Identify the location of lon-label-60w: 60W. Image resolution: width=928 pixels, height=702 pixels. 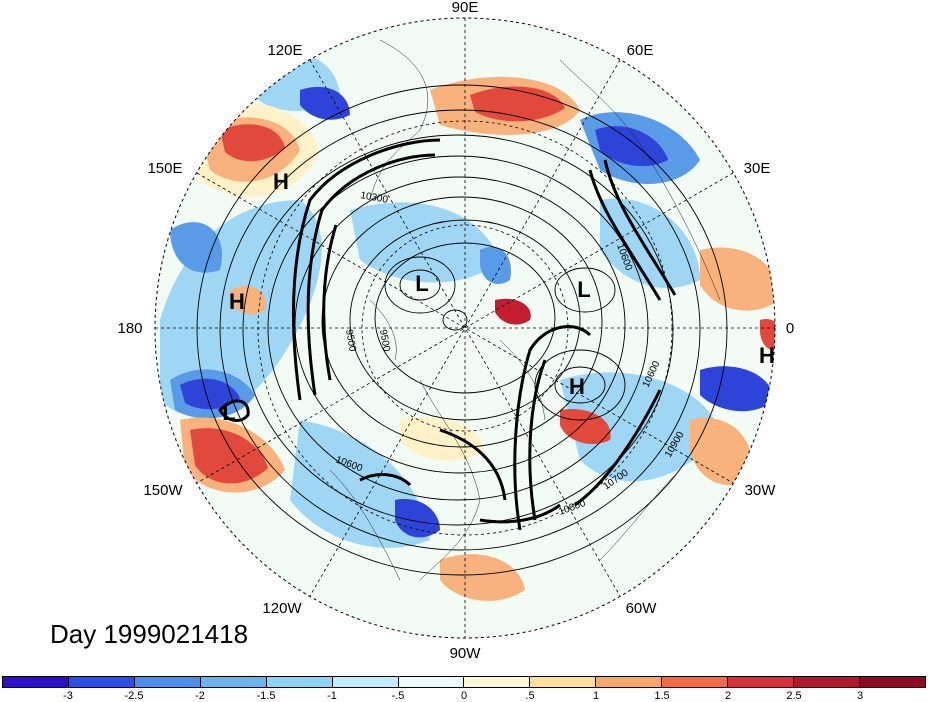
(642, 608).